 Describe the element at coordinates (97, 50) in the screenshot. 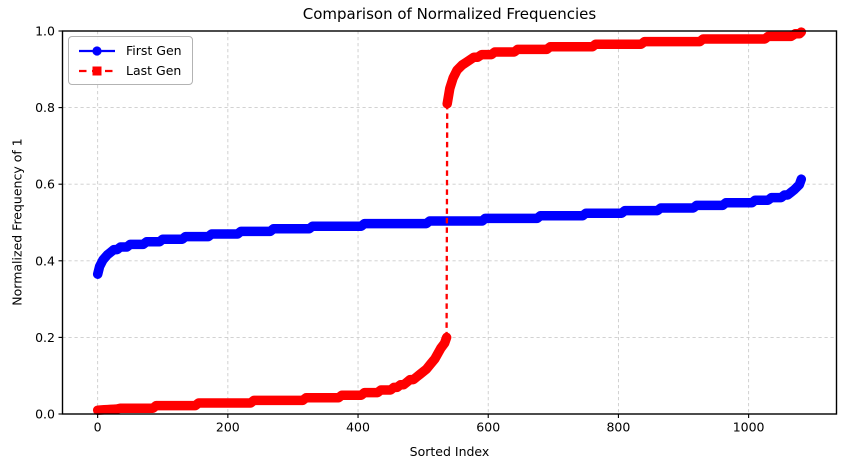

I see `legend-line-circle-icon` at that location.